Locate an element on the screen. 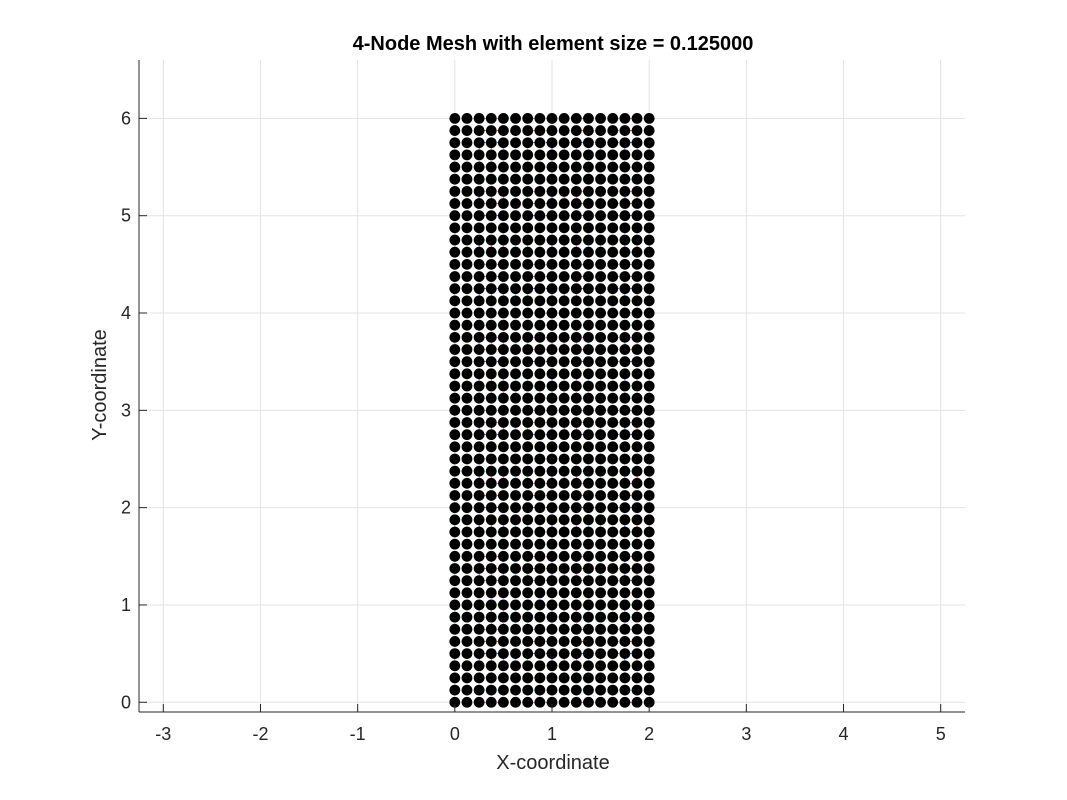  x-tick-label: 5 is located at coordinates (941, 734).